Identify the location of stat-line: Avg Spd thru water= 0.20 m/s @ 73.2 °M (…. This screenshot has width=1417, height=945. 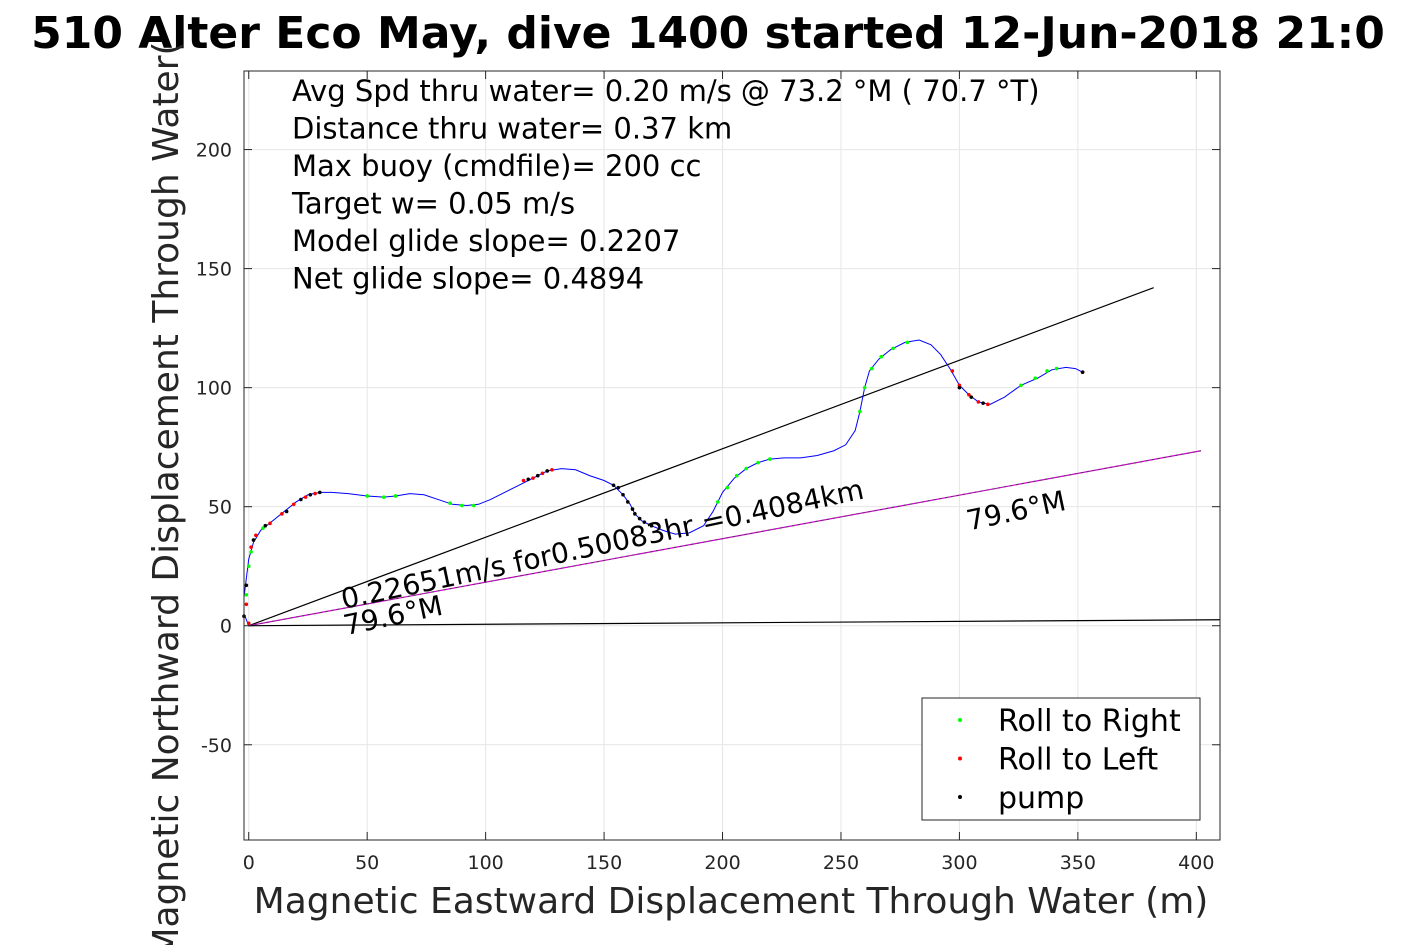
(666, 91).